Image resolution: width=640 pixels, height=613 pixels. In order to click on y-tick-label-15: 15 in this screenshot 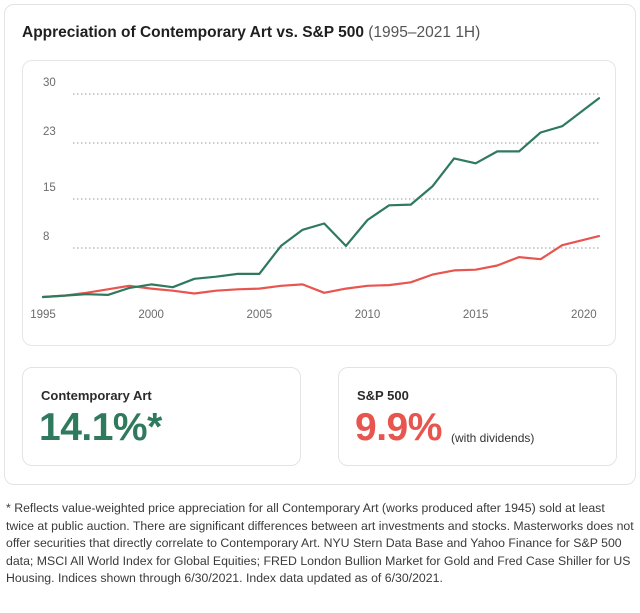, I will do `click(49, 188)`.